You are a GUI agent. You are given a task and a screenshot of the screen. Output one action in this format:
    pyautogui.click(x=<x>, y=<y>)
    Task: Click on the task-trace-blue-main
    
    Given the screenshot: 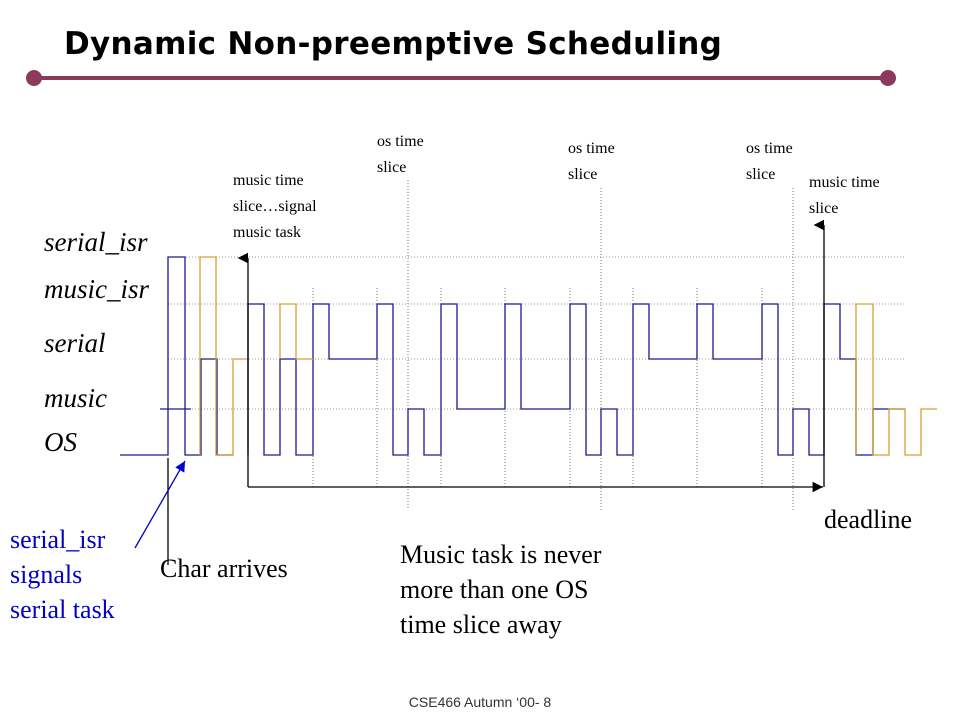 What is the action you would take?
    pyautogui.click(x=576, y=379)
    